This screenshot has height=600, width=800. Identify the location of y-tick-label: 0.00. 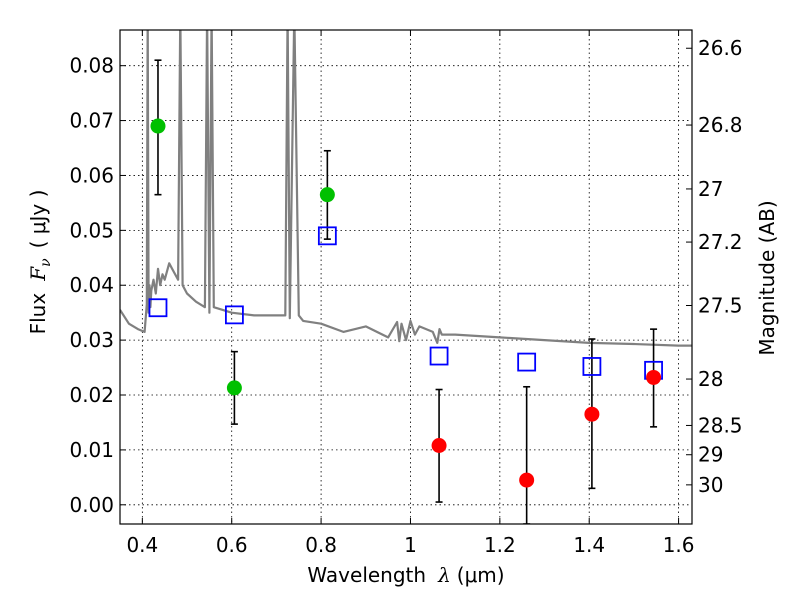
(91, 505).